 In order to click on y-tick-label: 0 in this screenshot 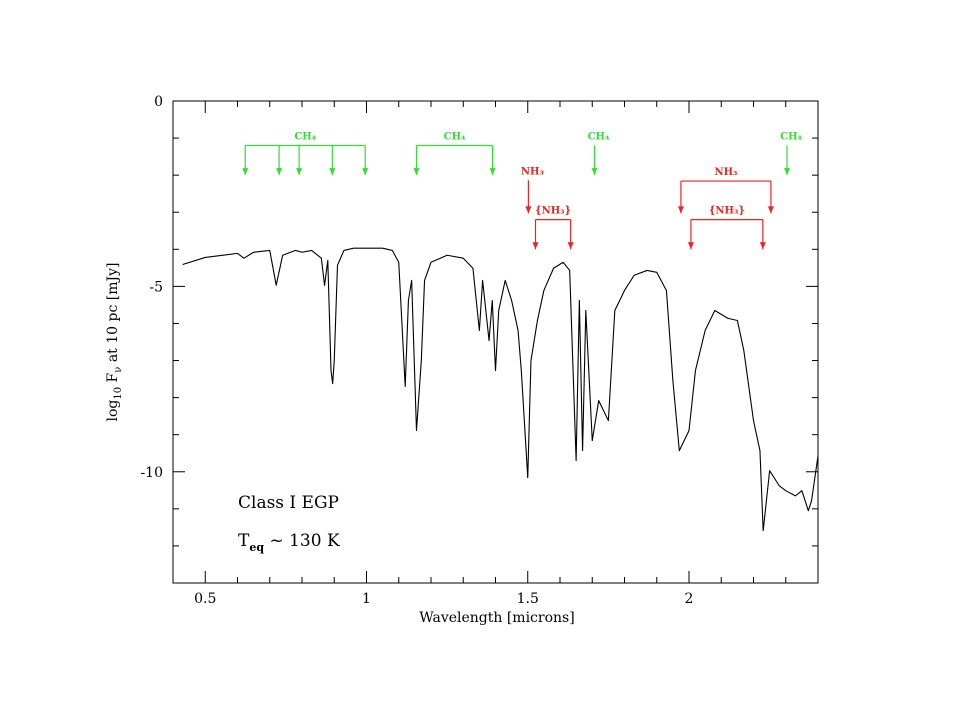, I will do `click(158, 102)`.